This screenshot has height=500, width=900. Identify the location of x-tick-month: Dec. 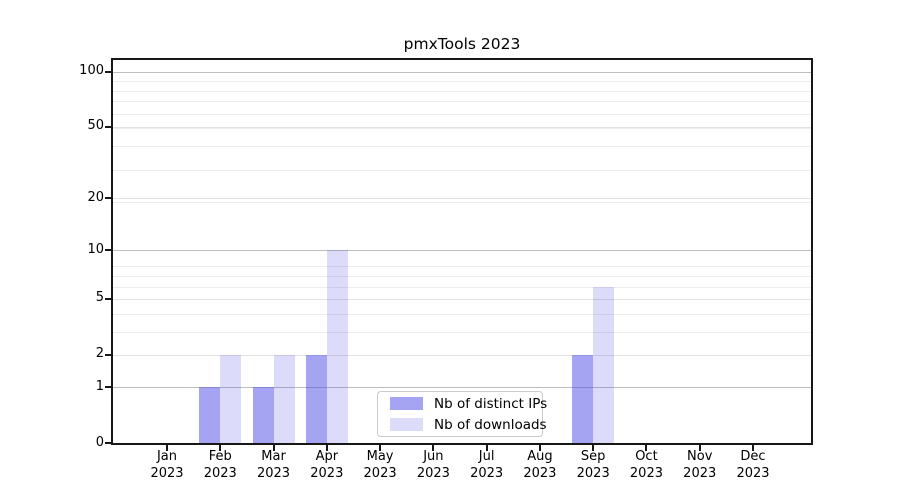
(753, 456).